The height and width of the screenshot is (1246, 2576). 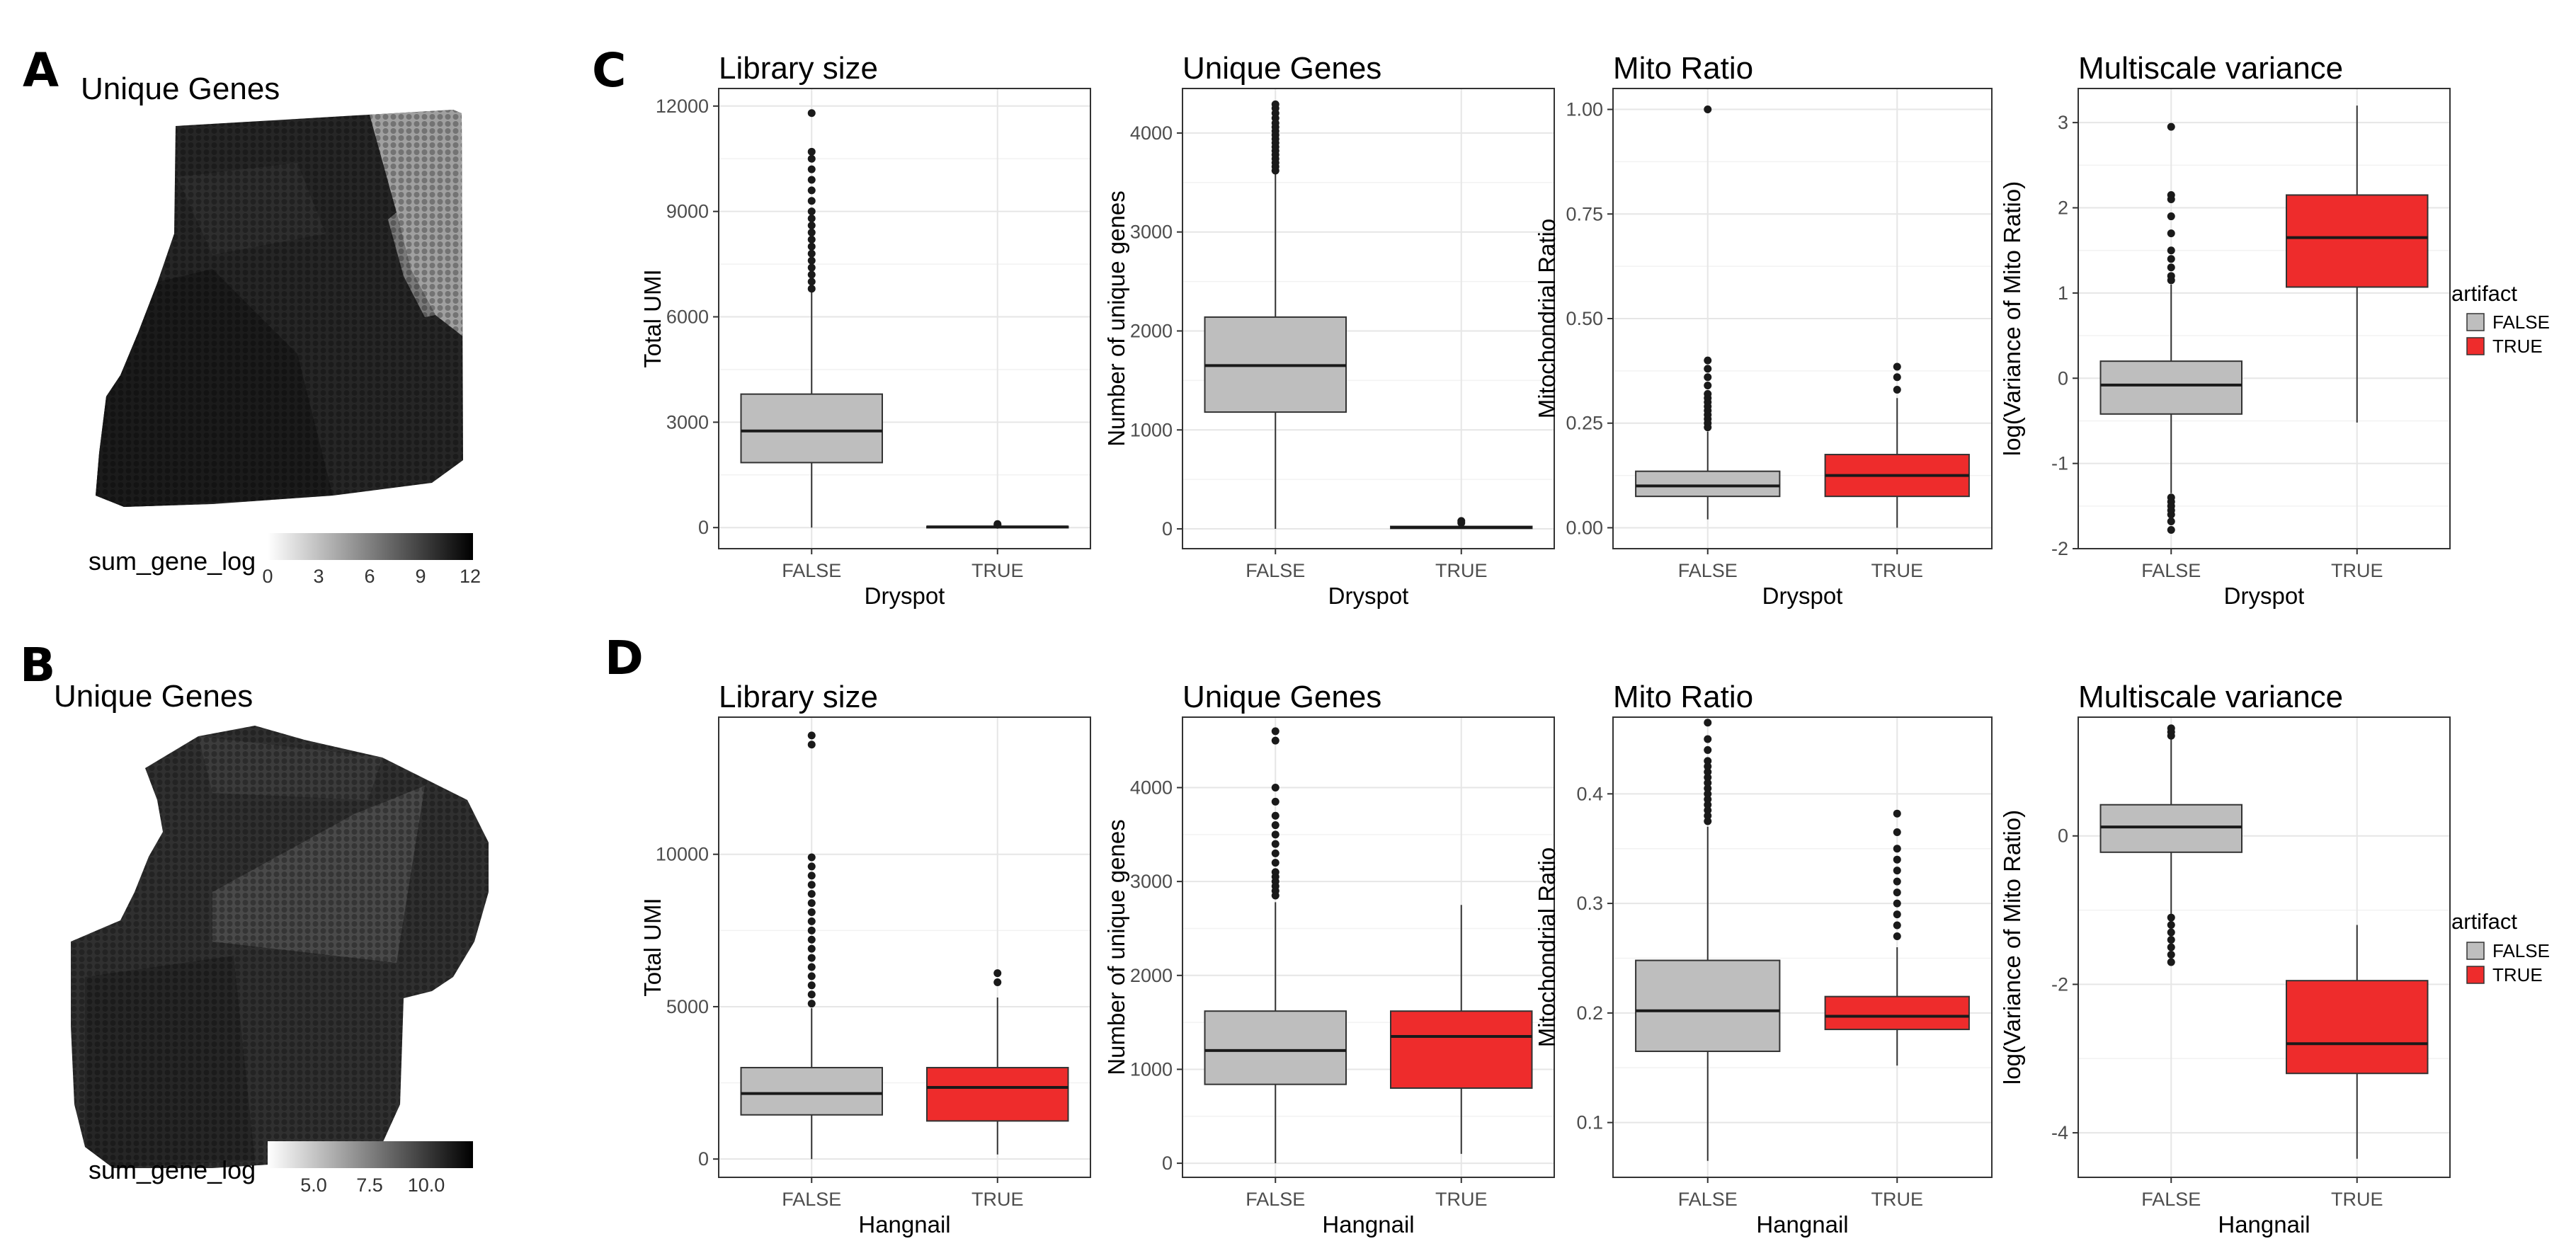 What do you see at coordinates (1590, 1122) in the screenshot?
I see `chart-d3-y-tick-label: 0.1` at bounding box center [1590, 1122].